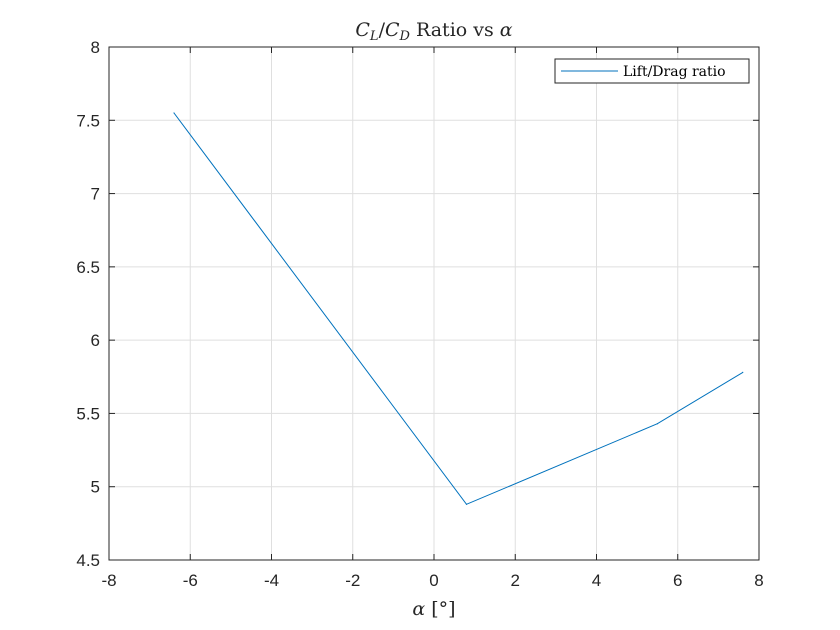 The image size is (840, 630). Describe the element at coordinates (95, 47) in the screenshot. I see `y-tick-label: 8` at that location.